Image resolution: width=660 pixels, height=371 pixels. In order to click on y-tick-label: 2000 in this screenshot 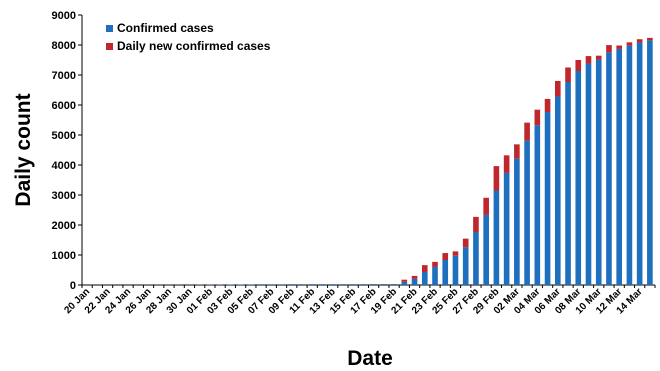, I will do `click(64, 226)`.